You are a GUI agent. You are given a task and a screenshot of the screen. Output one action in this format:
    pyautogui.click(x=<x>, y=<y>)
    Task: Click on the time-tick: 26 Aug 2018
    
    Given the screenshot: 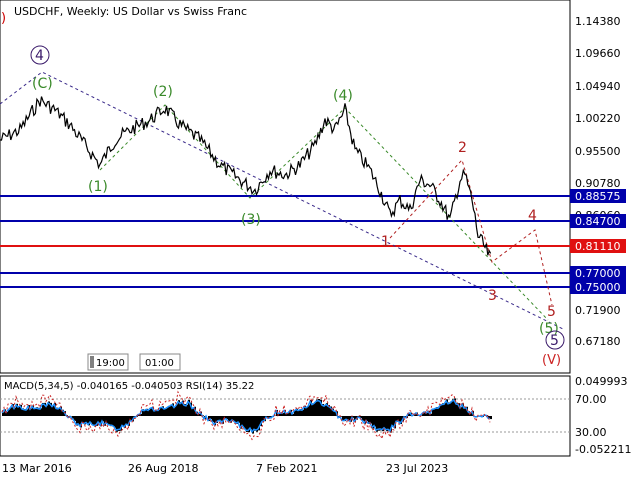 What is the action you would take?
    pyautogui.click(x=163, y=468)
    